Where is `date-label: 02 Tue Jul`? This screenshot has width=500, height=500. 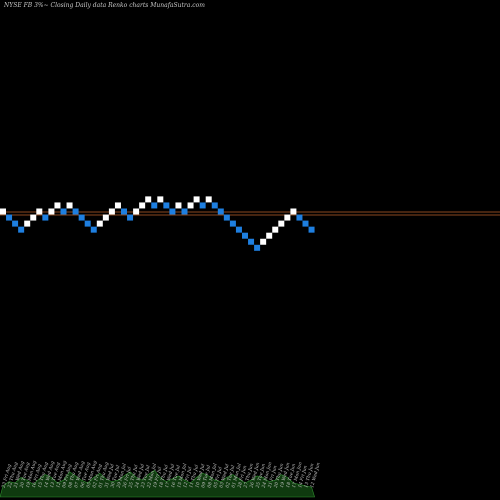 date-label: 02 Tue Jul is located at coordinates (230, 476).